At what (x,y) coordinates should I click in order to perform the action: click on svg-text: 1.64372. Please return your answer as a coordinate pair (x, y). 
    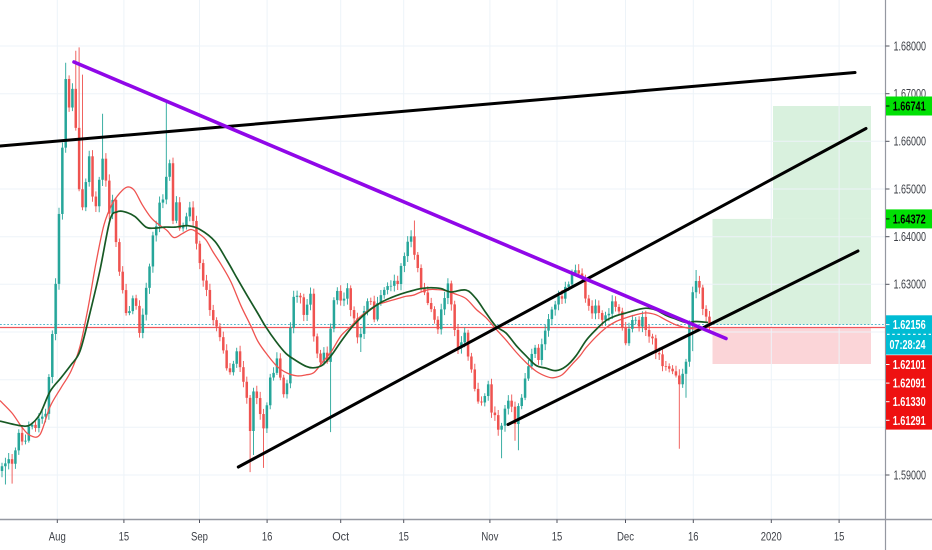
    Looking at the image, I should click on (909, 219).